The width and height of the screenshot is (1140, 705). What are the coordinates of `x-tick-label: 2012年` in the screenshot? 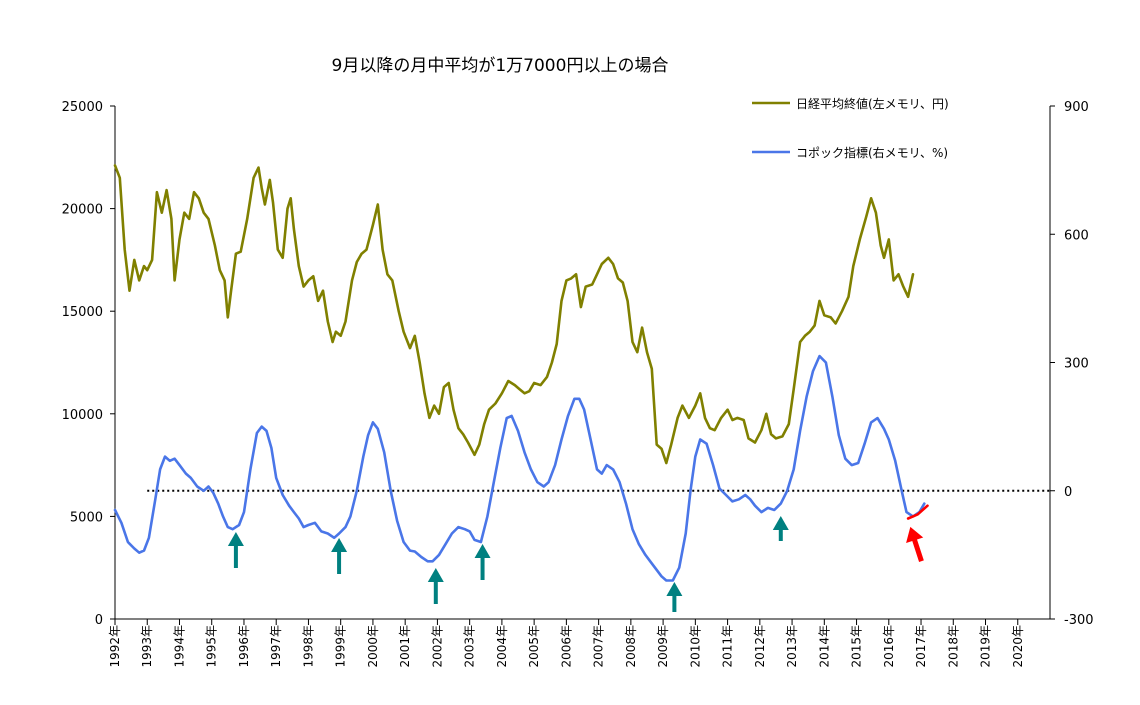 It's located at (760, 646).